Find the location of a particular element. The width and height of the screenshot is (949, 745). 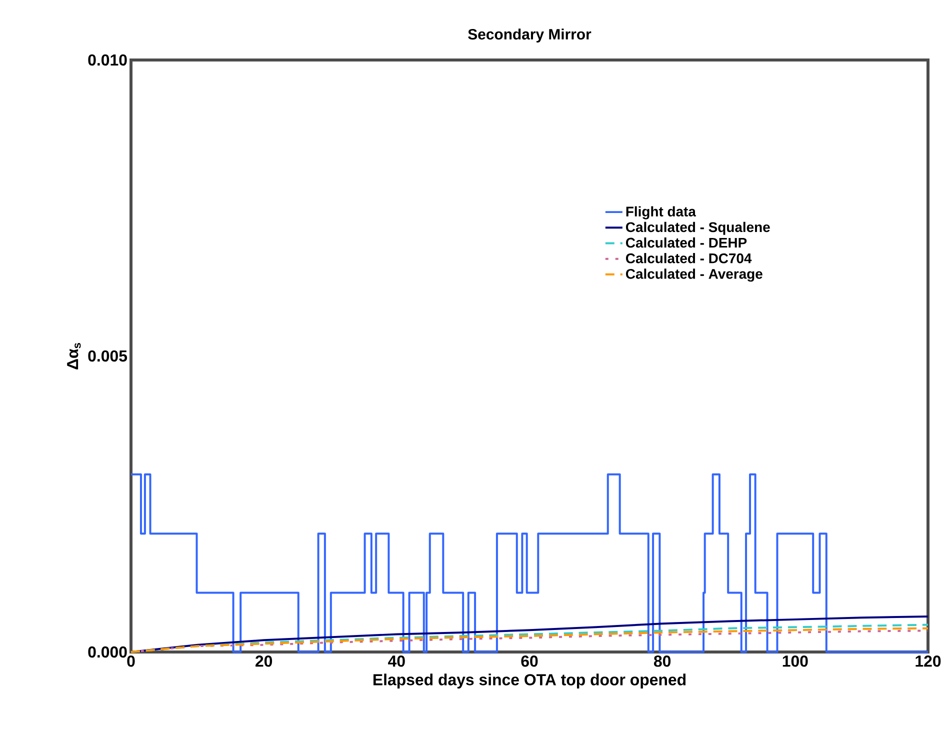

x-tick-label: 40 is located at coordinates (396, 661).